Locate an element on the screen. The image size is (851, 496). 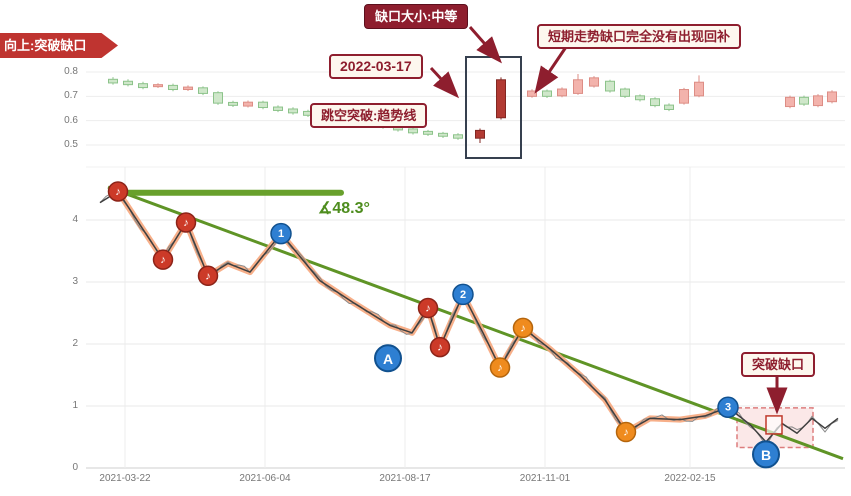
gap-size-label: 缺口大小:中等 is located at coordinates (416, 16).